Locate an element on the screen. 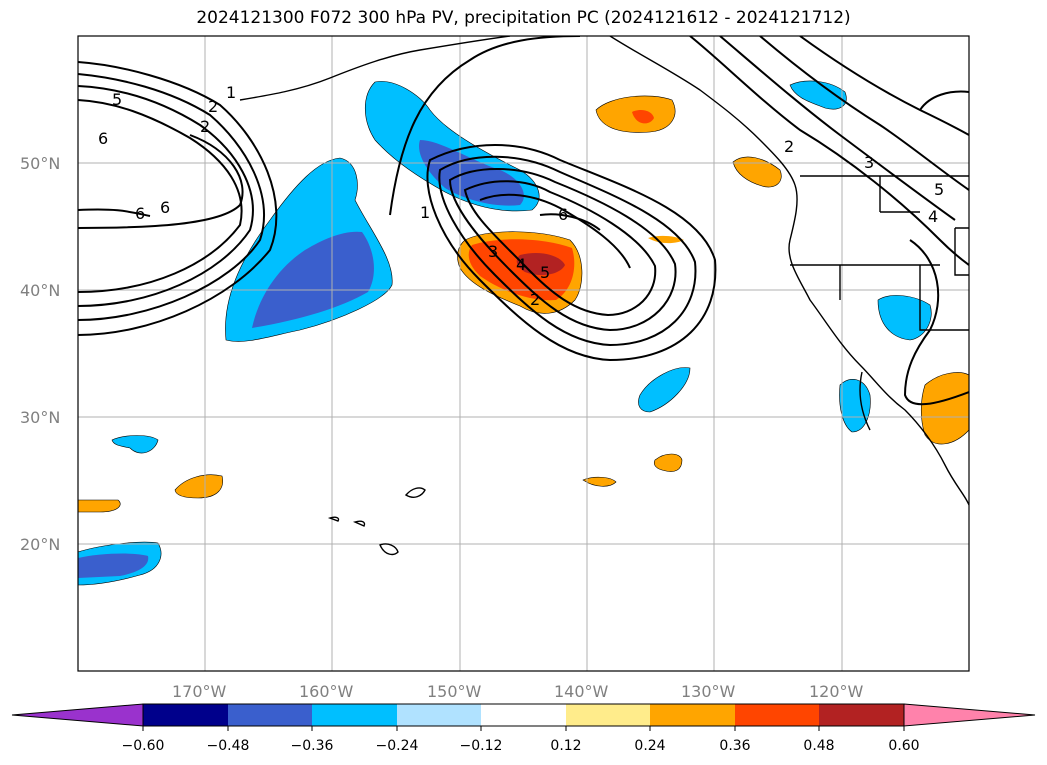 The width and height of the screenshot is (1047, 765). lon-label: 120°W is located at coordinates (836, 691).